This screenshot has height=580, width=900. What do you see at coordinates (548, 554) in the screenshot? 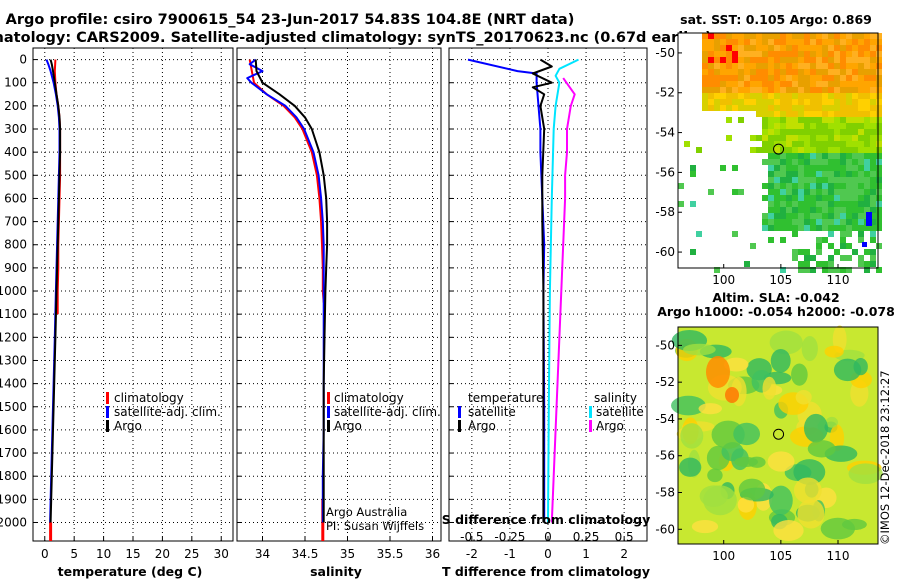
I see `x-tick-label: 0` at bounding box center [548, 554].